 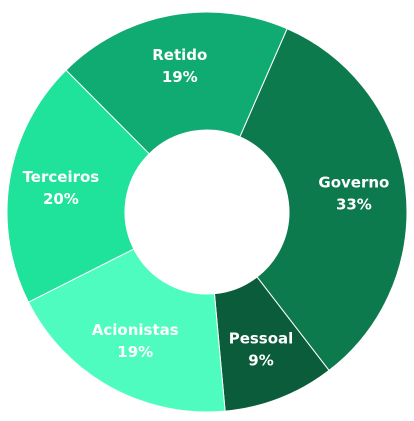 What do you see at coordinates (354, 204) in the screenshot?
I see `slice-value-label: 33%` at bounding box center [354, 204].